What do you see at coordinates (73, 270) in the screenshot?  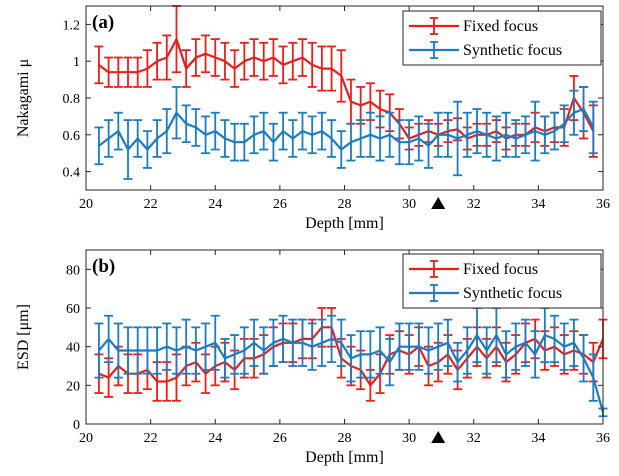 I see `y-tick-label: 80` at bounding box center [73, 270].